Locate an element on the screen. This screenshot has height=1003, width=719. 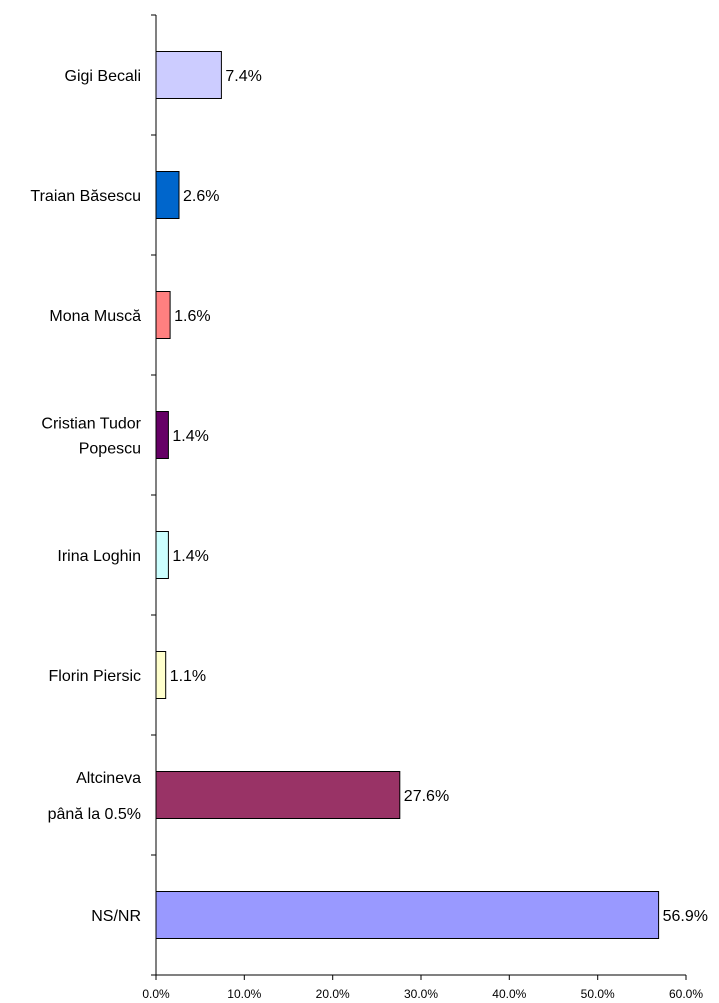
category-label: Traian Băsescu is located at coordinates (85, 196).